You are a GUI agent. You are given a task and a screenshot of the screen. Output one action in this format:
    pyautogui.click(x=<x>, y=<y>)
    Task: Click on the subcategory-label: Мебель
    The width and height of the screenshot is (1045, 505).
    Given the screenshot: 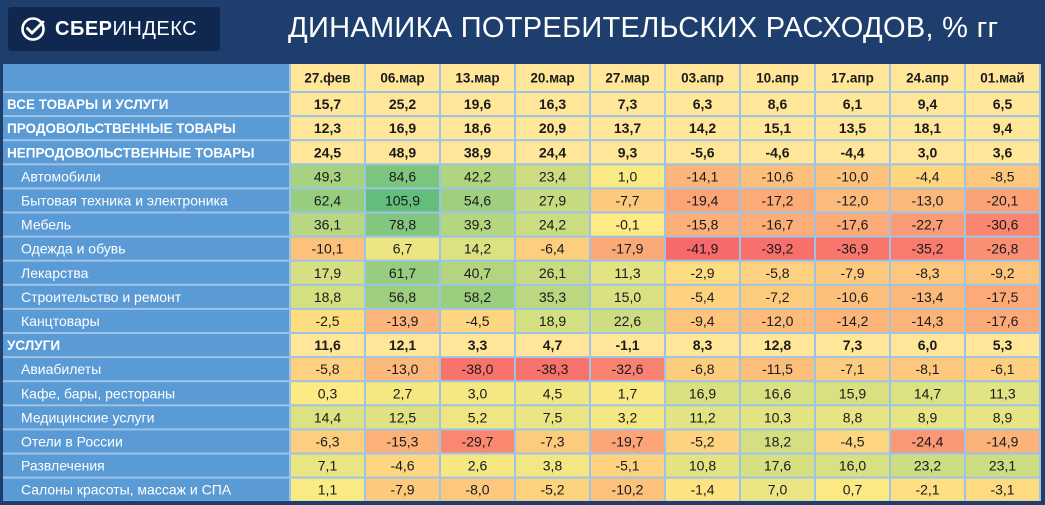 What is the action you would take?
    pyautogui.click(x=46, y=225)
    